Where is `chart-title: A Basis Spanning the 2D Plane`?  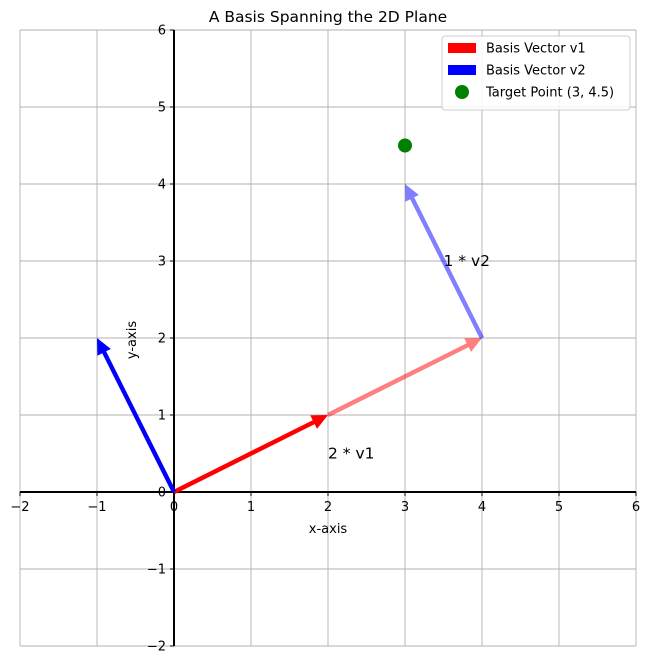 chart-title: A Basis Spanning the 2D Plane is located at coordinates (328, 17).